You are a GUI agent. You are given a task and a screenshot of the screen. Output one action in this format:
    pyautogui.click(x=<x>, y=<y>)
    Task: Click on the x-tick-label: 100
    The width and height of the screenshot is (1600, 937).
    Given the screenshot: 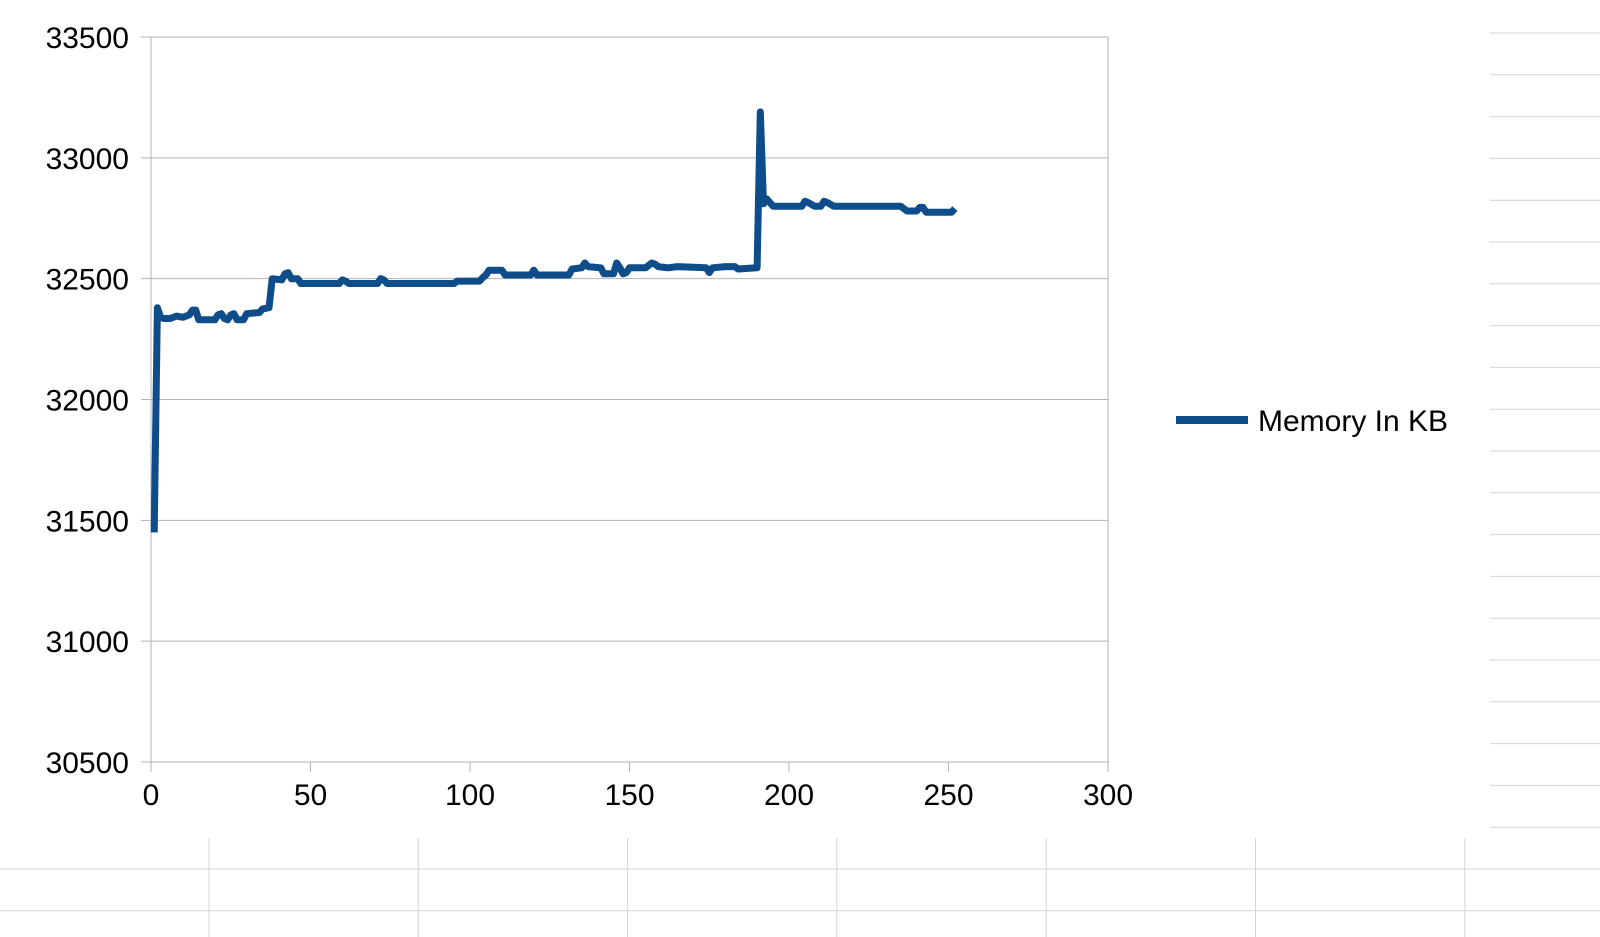 What is the action you would take?
    pyautogui.click(x=470, y=795)
    